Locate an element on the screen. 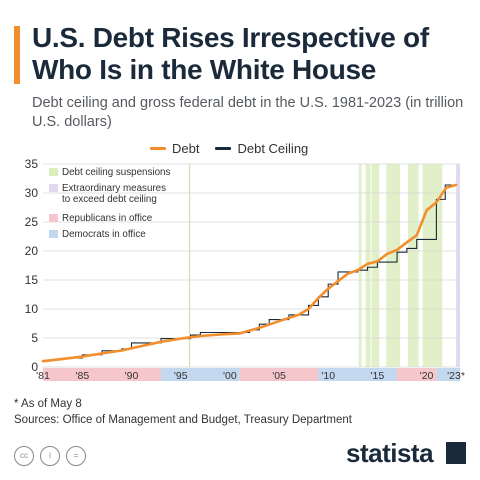 The image size is (480, 480). y-tick-label-0: 0 is located at coordinates (34, 367).